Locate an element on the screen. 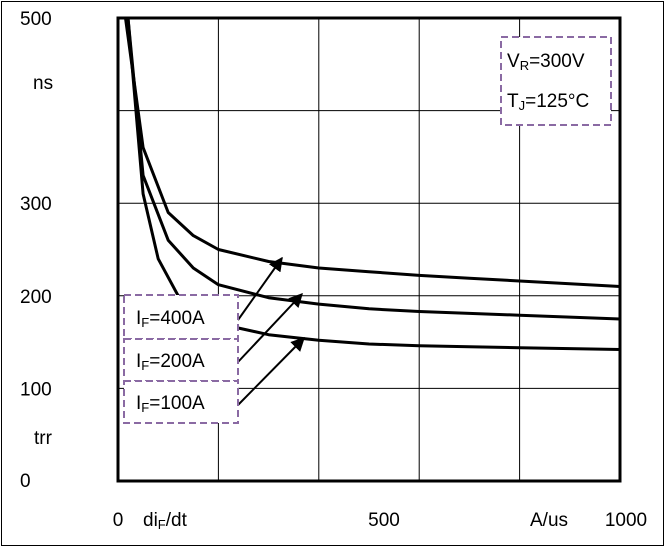 This screenshot has width=667, height=549. x-tick-label: 0 is located at coordinates (118, 520).